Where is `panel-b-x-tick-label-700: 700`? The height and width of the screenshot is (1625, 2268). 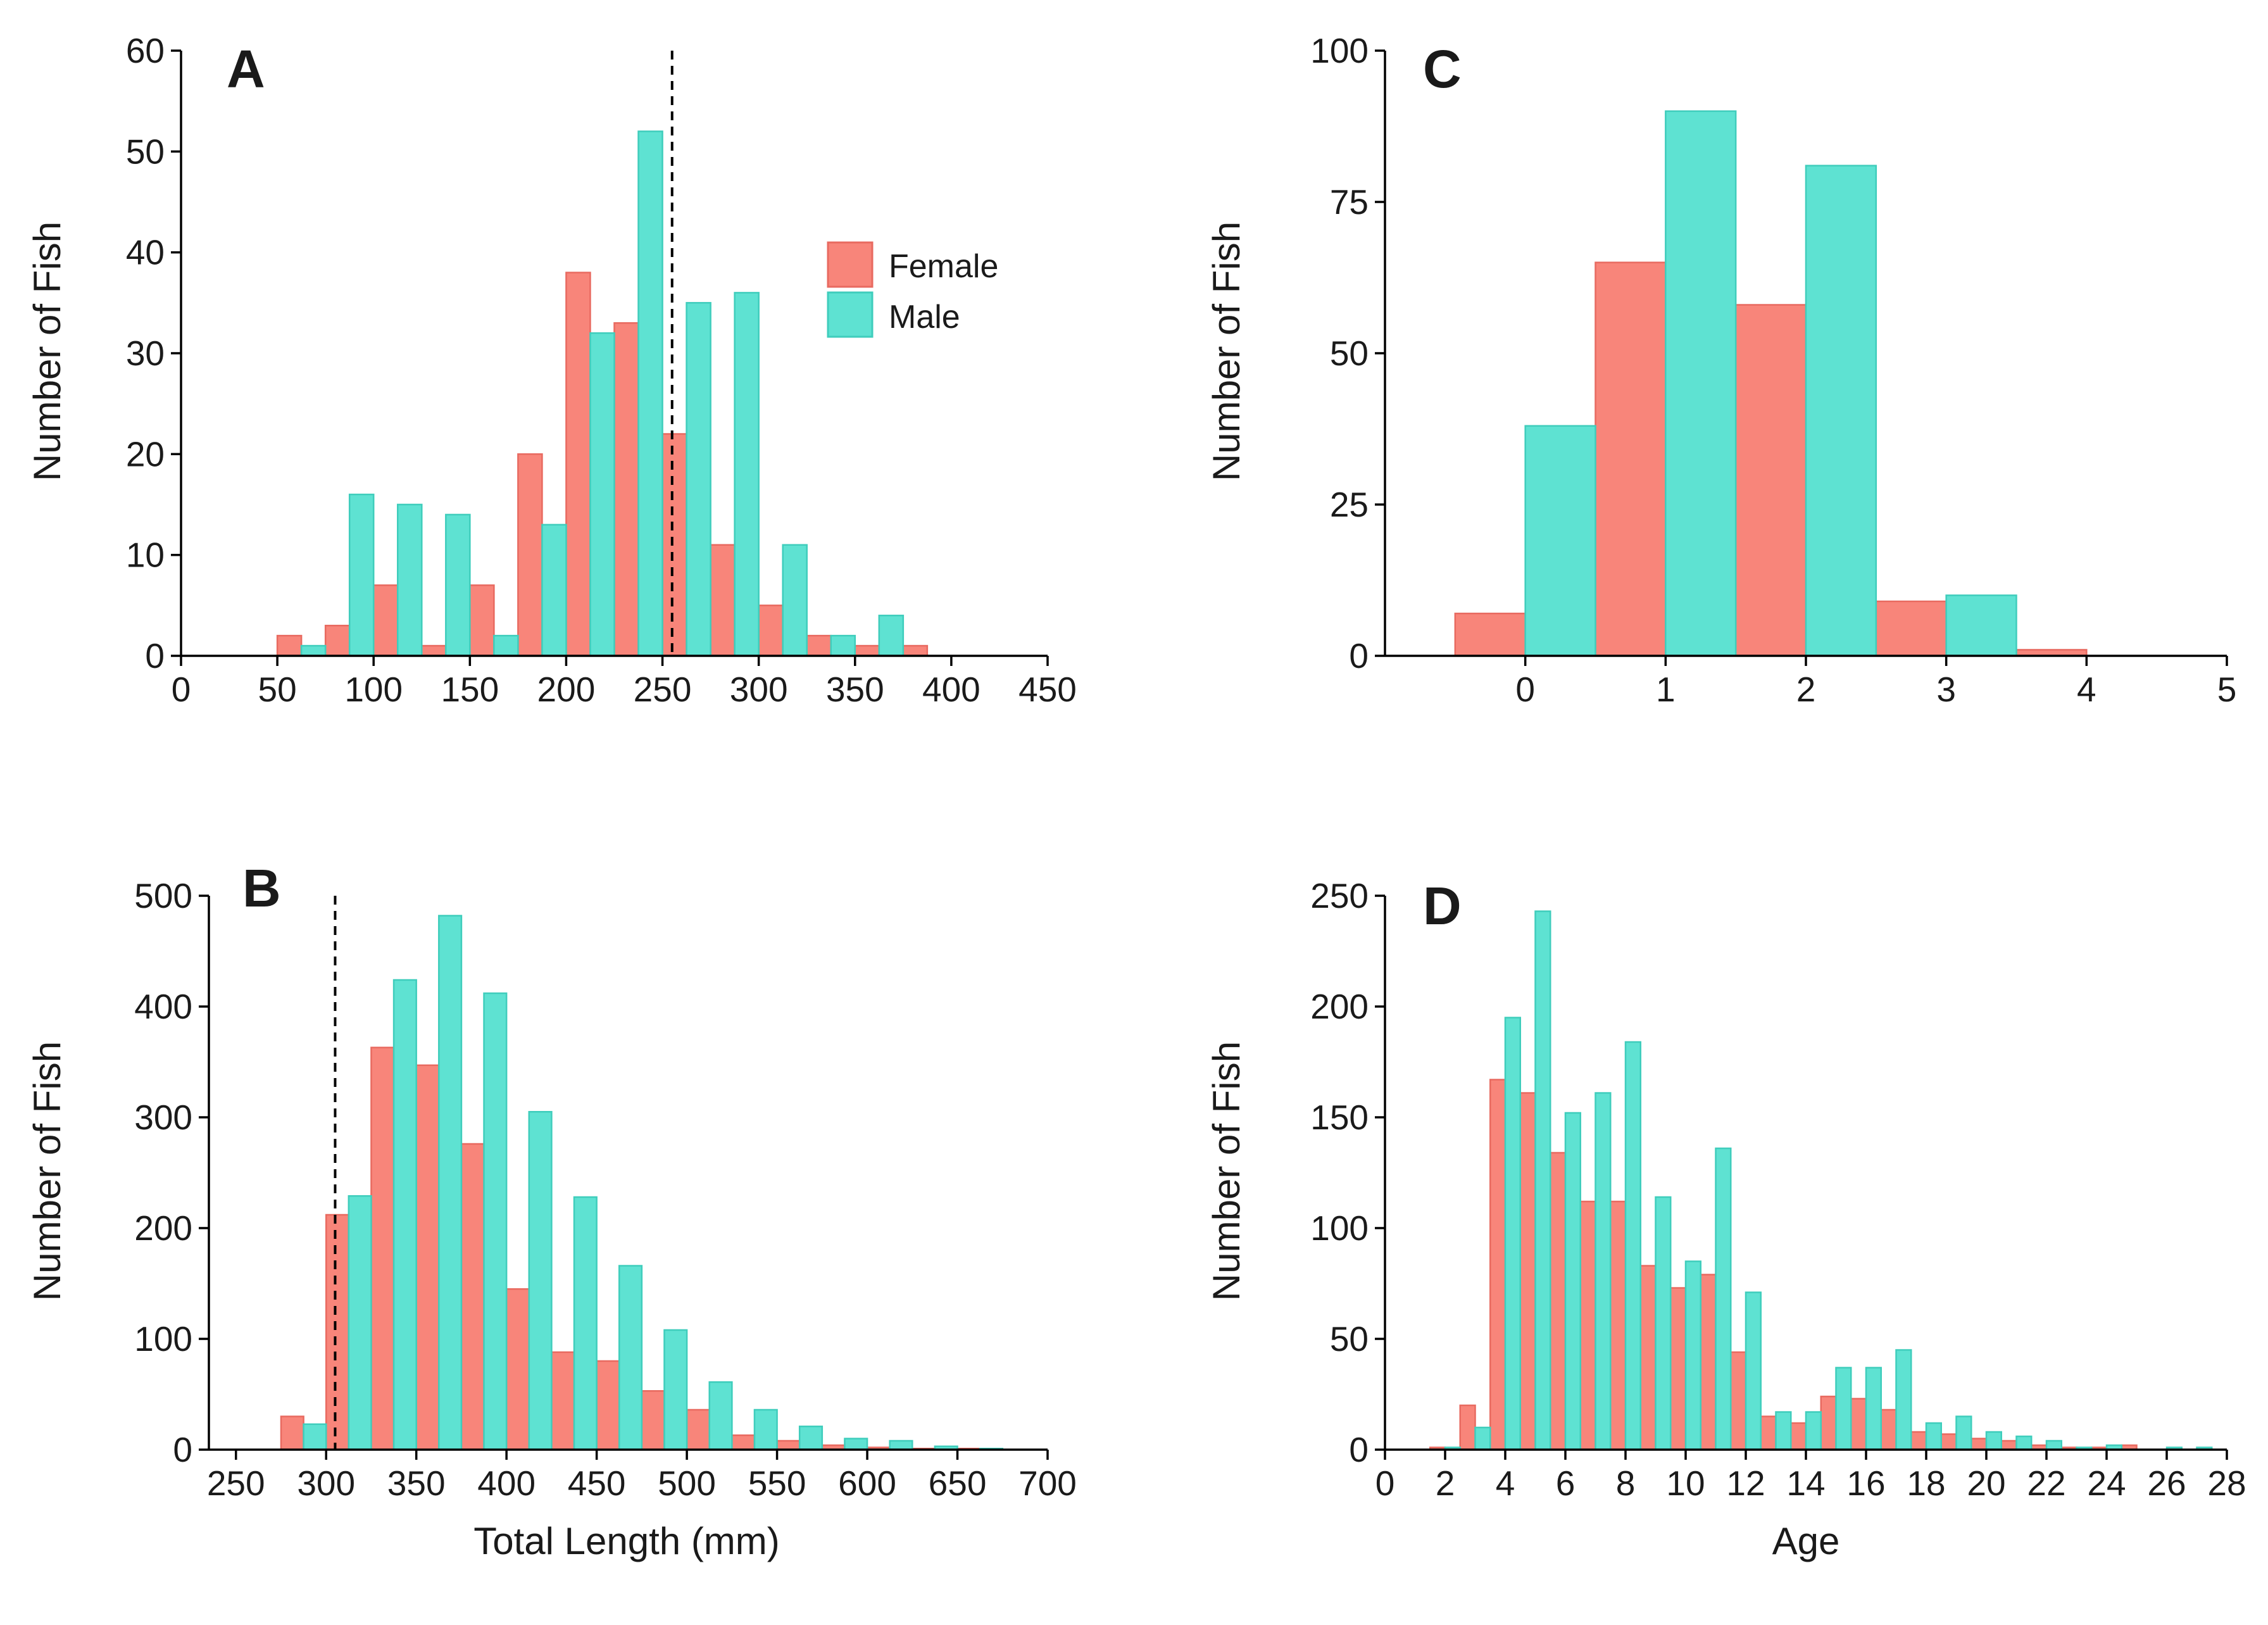
panel-b-x-tick-label-700: 700 is located at coordinates (1048, 1484).